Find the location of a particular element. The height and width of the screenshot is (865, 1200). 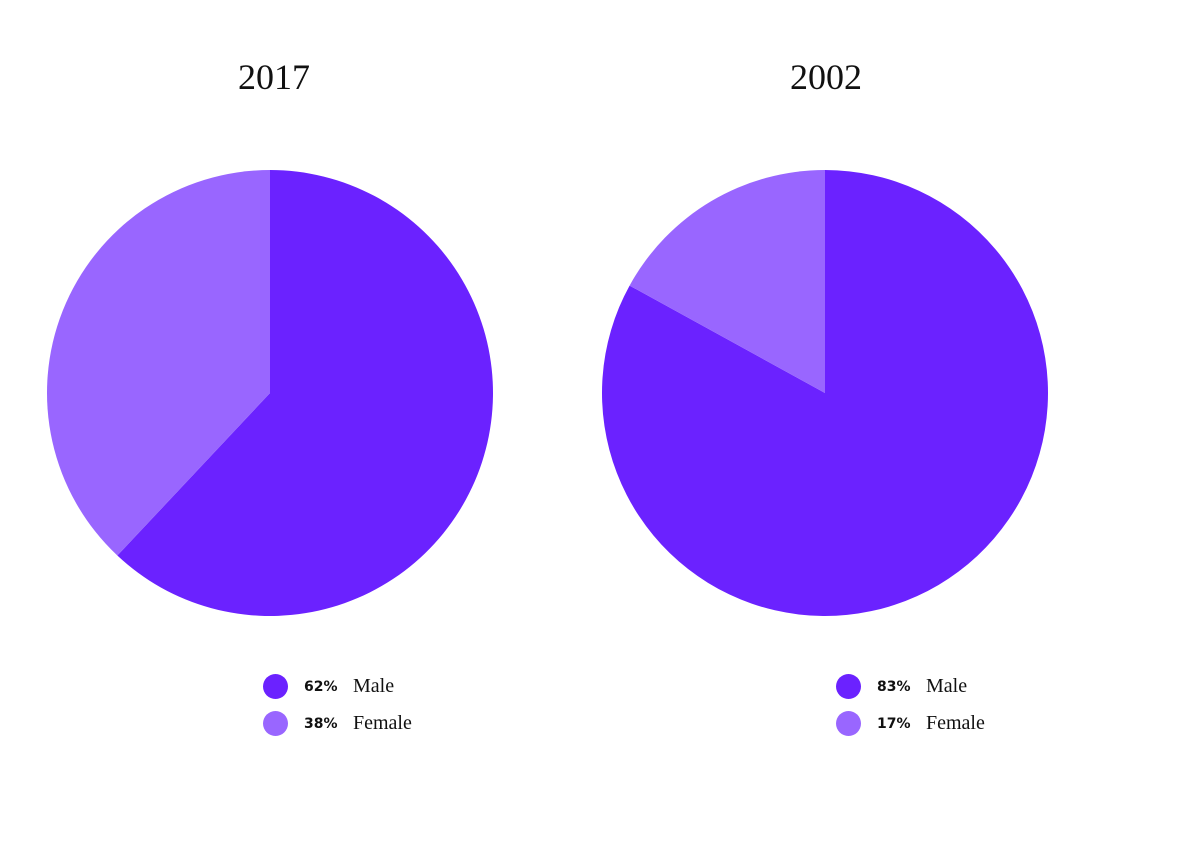

legend-item-male: 83% Male is located at coordinates (910, 686).